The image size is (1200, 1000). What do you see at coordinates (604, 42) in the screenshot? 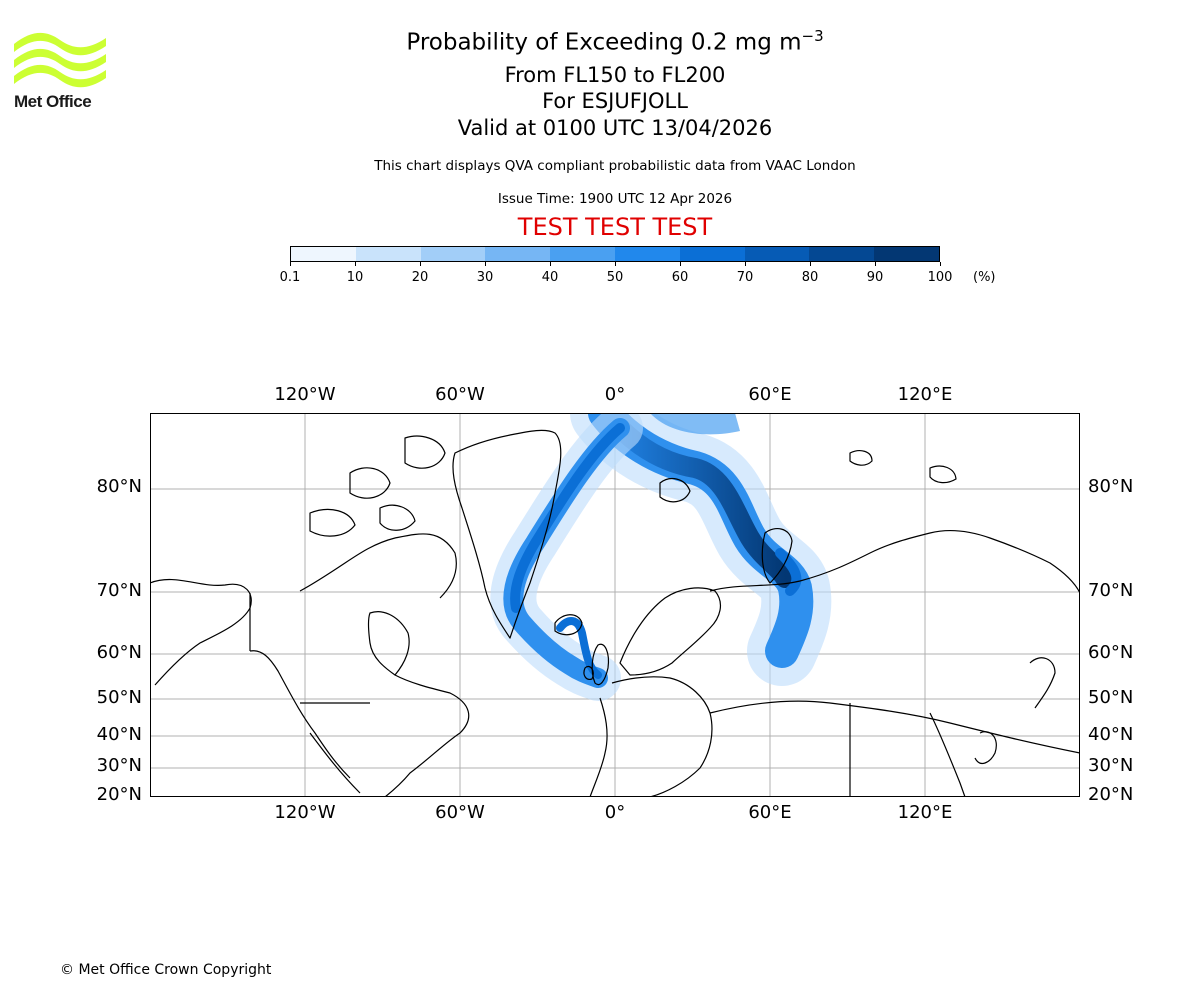
I see `chart-title-text: Probability of Exceeding 0.2 mg m` at bounding box center [604, 42].